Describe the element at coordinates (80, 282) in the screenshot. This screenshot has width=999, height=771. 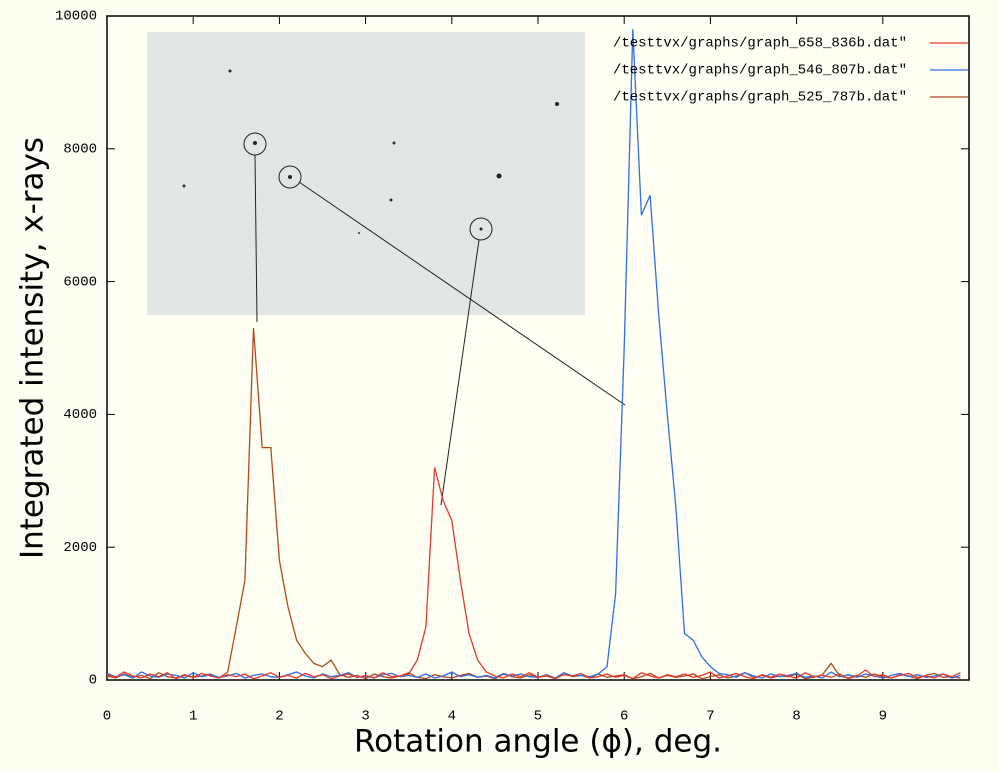
I see `y-tick-label: 6000` at that location.